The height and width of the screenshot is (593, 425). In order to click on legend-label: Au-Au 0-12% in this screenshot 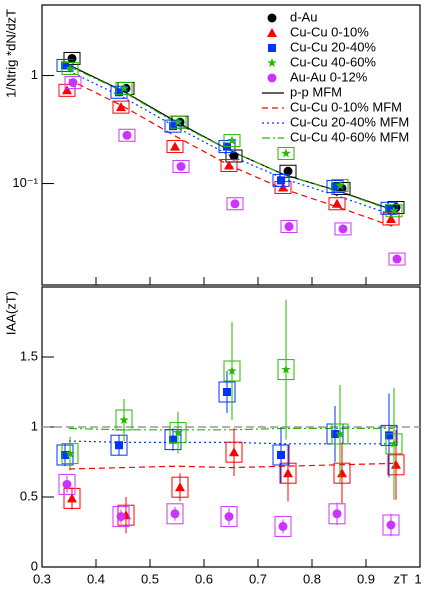, I will do `click(329, 76)`.